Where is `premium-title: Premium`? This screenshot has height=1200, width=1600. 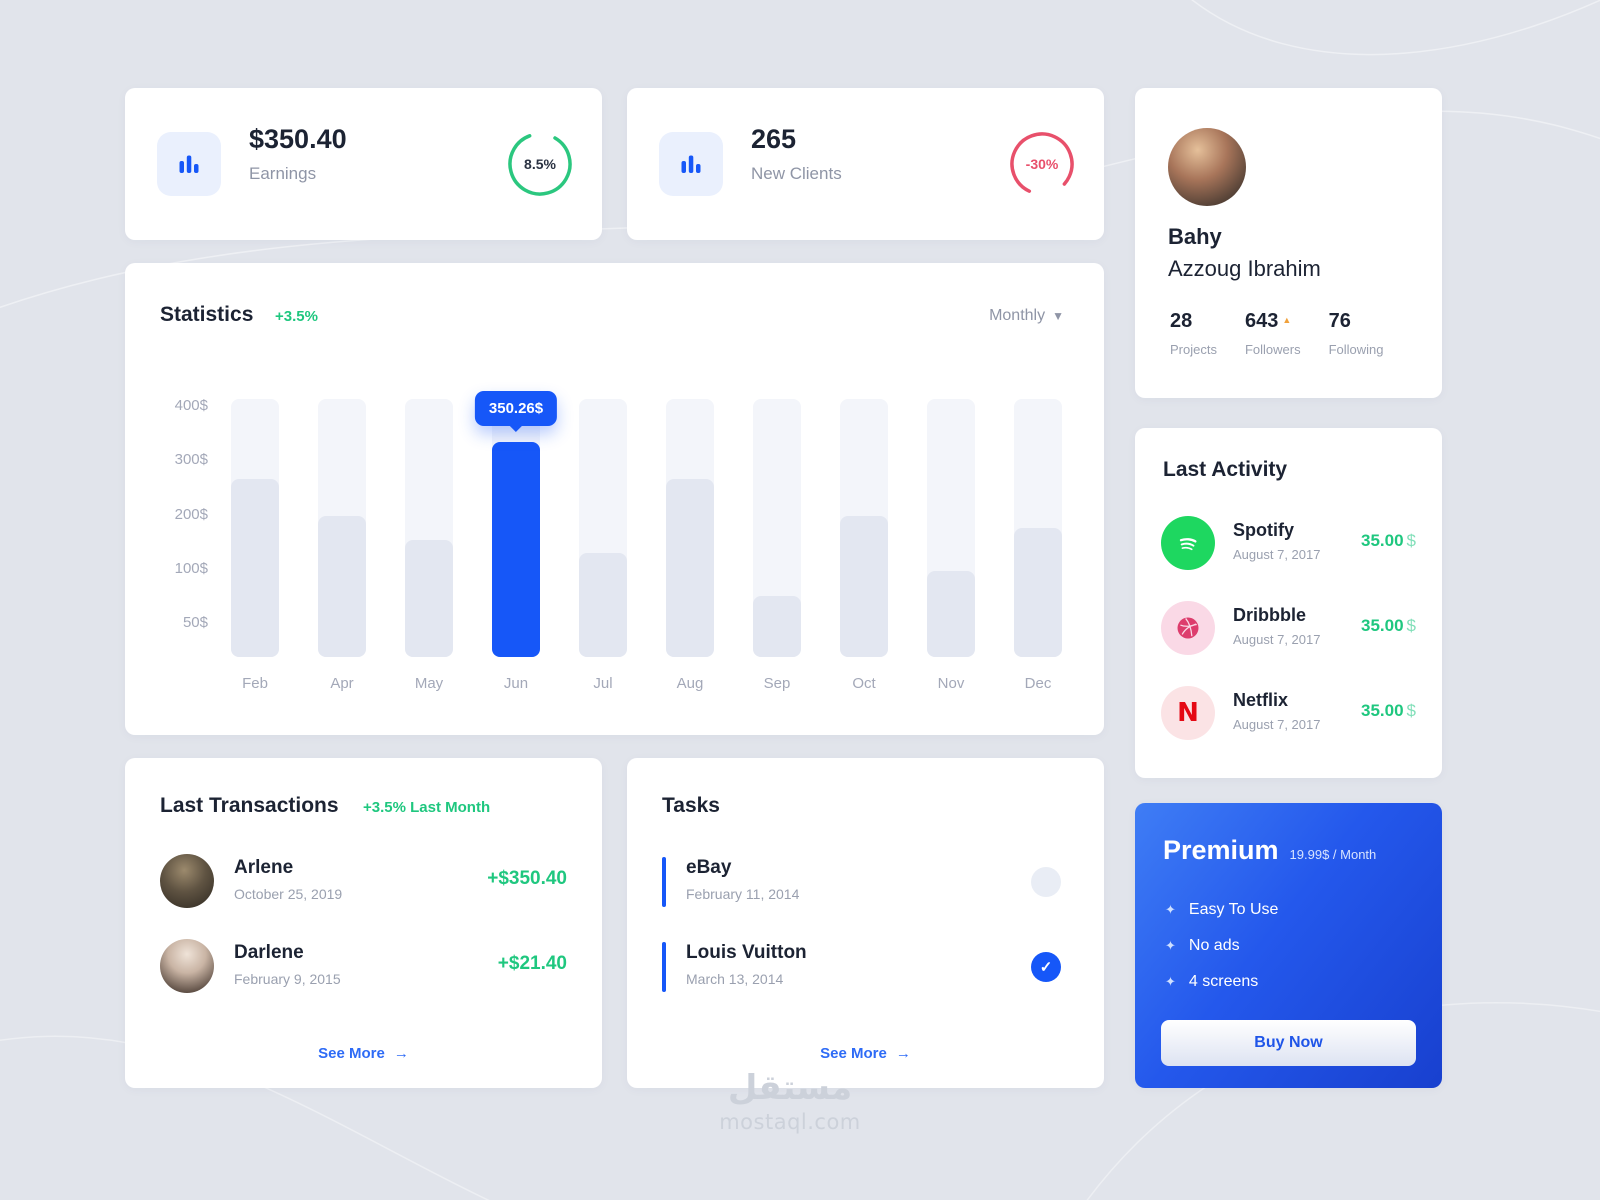 premium-title: Premium is located at coordinates (1221, 850).